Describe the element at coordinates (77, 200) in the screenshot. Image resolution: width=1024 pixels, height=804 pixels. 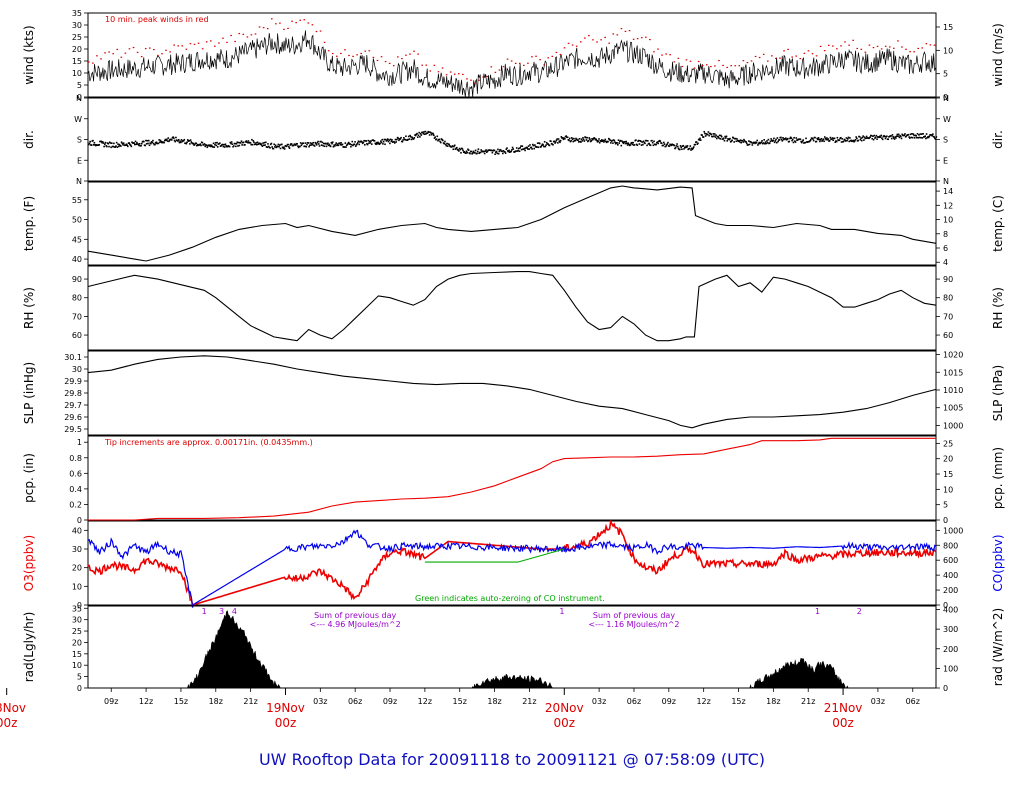
I see `temp-ytick-label: 55` at that location.